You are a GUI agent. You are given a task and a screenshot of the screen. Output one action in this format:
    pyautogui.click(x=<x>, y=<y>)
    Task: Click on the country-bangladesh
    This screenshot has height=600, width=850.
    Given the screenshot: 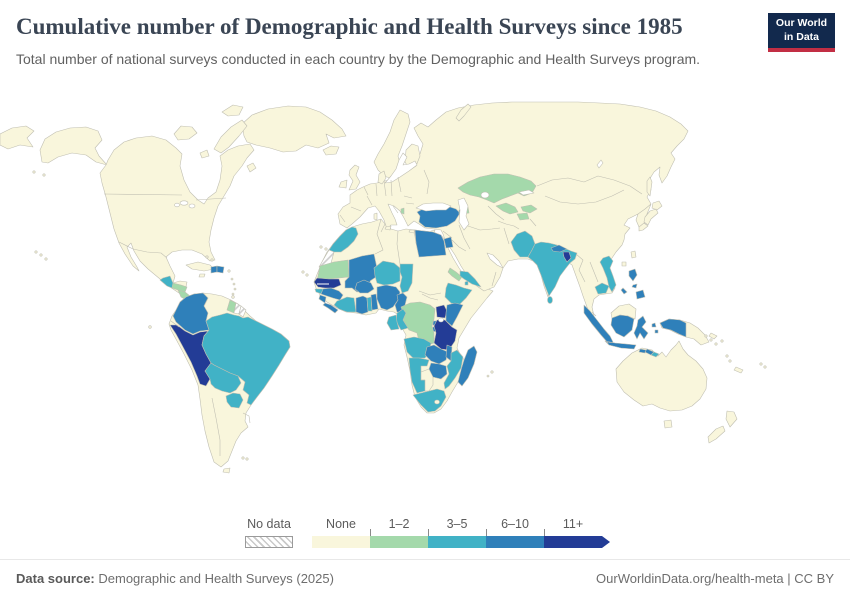 What is the action you would take?
    pyautogui.click(x=567, y=257)
    